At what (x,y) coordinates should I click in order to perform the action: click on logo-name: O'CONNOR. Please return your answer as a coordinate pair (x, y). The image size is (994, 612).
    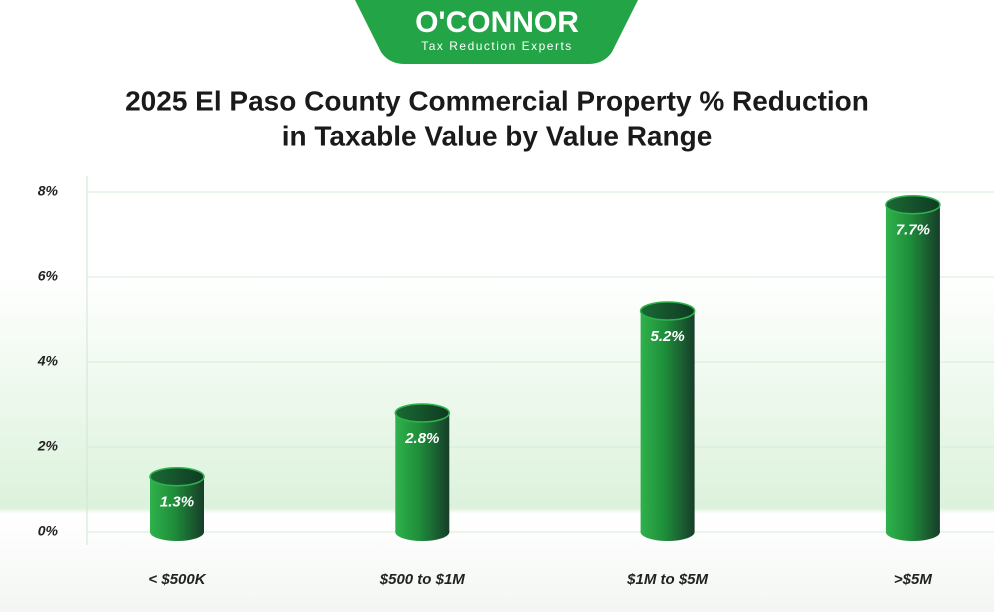
    Looking at the image, I should click on (497, 22).